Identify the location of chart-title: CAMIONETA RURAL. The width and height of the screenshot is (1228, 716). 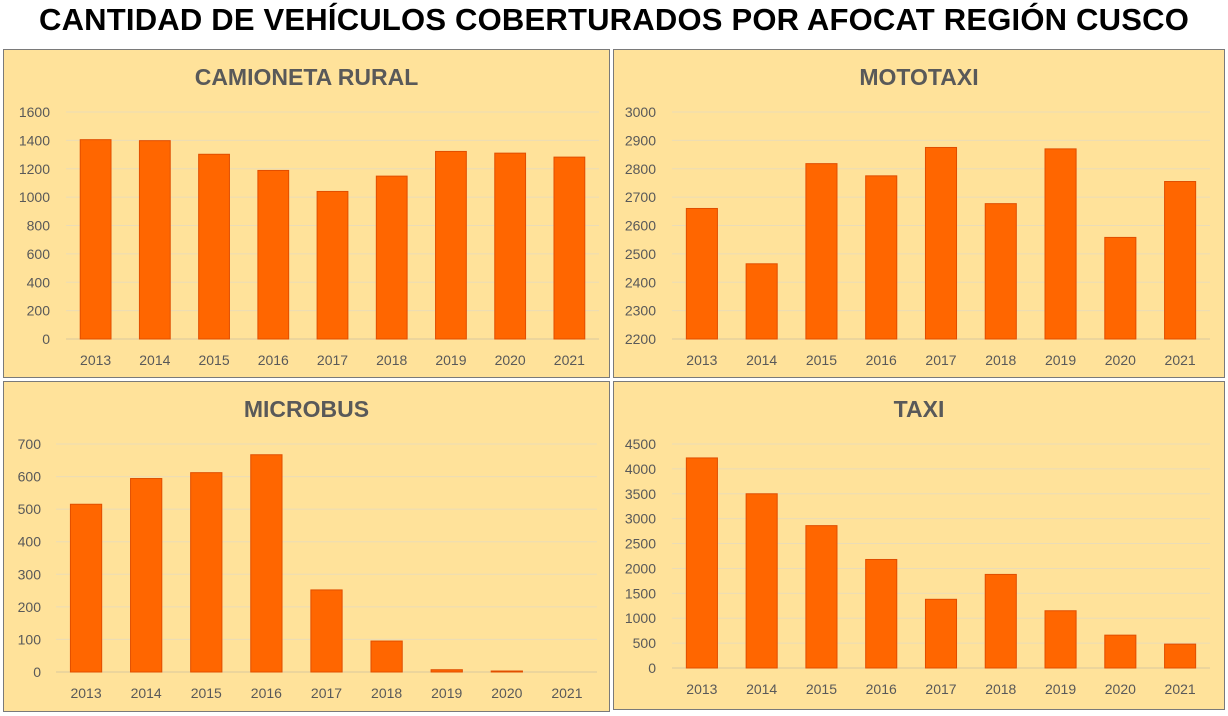
(306, 77).